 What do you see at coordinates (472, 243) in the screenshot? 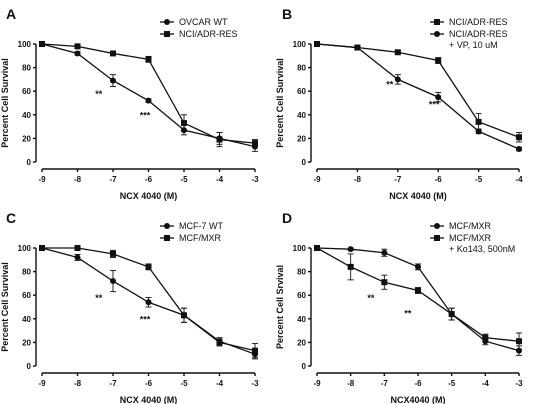
I see `legend-entry: MCF/MXR+ Ko143, 500nM` at bounding box center [472, 243].